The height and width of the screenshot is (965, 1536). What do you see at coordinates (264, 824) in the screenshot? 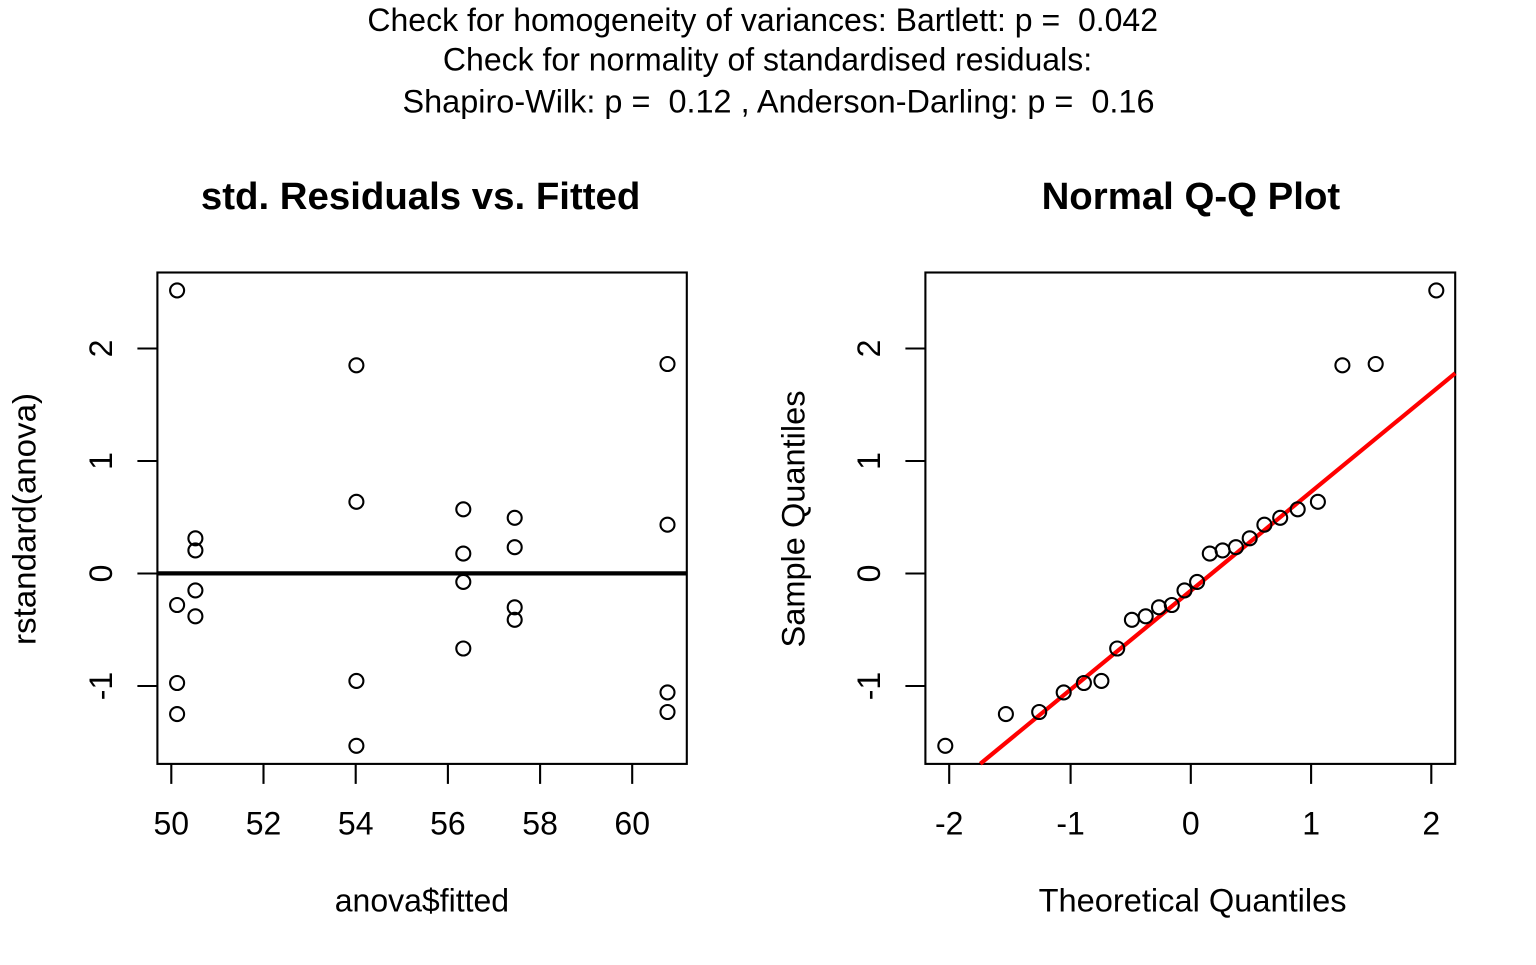
I see `svg-text: 52` at bounding box center [264, 824].